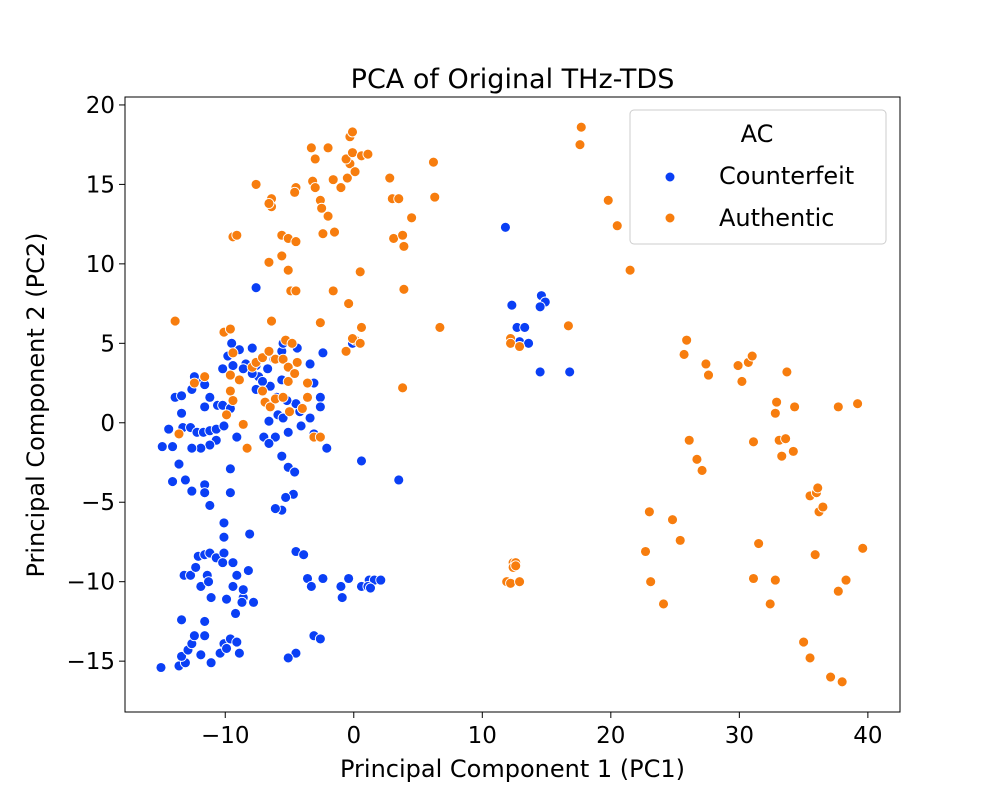 This screenshot has width=1000, height=800. Describe the element at coordinates (90, 583) in the screenshot. I see `y-tick-label: −10` at that location.